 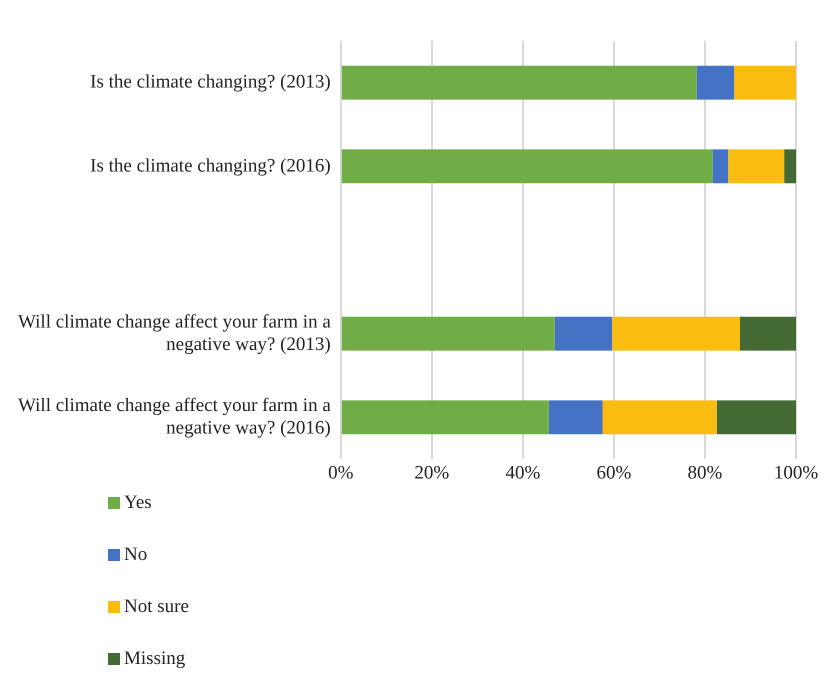 What do you see at coordinates (175, 416) in the screenshot?
I see `y-tick-label: Will climate change affect your farm in a negative way? (2016)` at bounding box center [175, 416].